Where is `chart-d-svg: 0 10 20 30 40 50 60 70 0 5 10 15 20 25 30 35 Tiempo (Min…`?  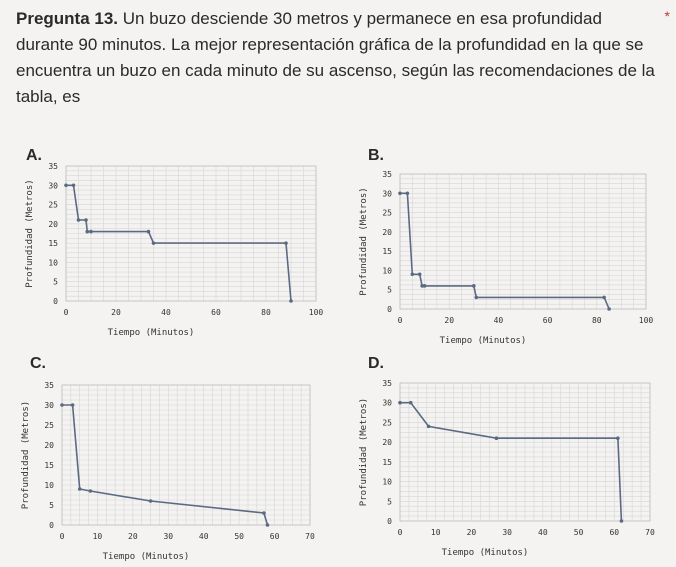
chart-d-svg: 0 10 20 30 40 50 60 70 0 5 10 15 20 25 30 35 Tiempo (Min… is located at coordinates (507, 468).